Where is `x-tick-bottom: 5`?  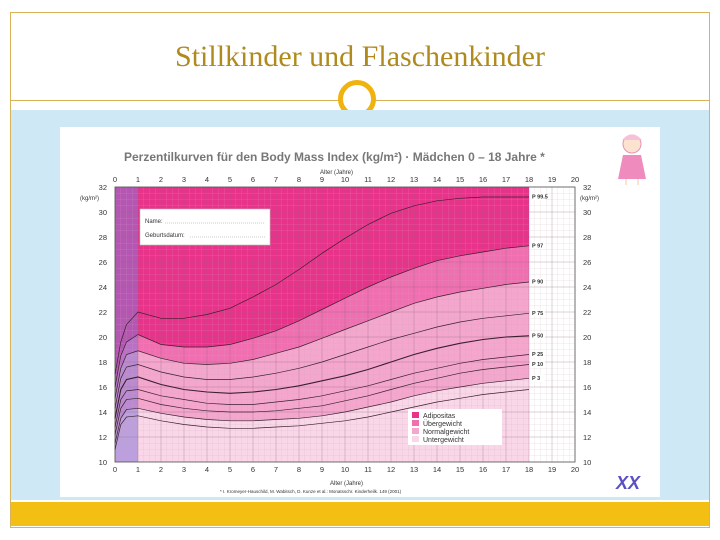 x-tick-bottom: 5 is located at coordinates (230, 469).